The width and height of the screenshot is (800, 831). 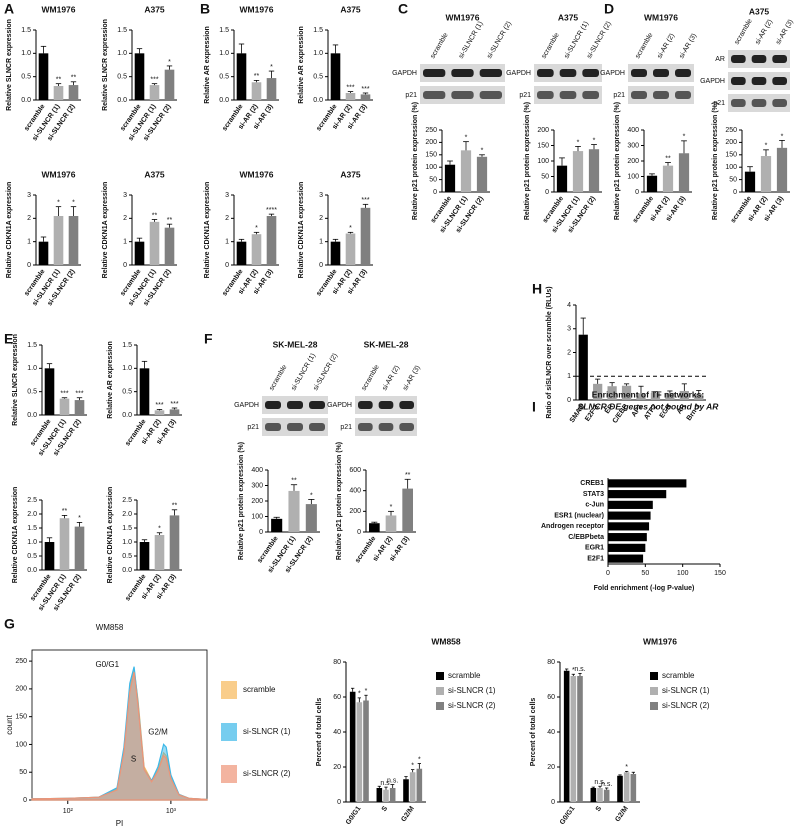 I want to click on y-tick-label: 3, so click(x=321, y=195).